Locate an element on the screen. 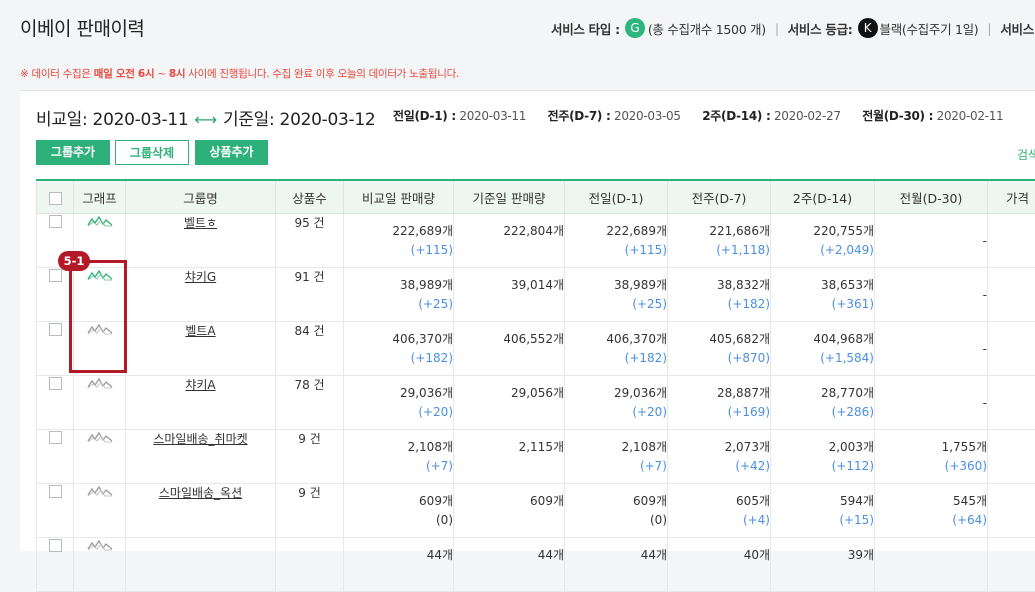 The image size is (1035, 592). sales-delta: (0) is located at coordinates (616, 520).